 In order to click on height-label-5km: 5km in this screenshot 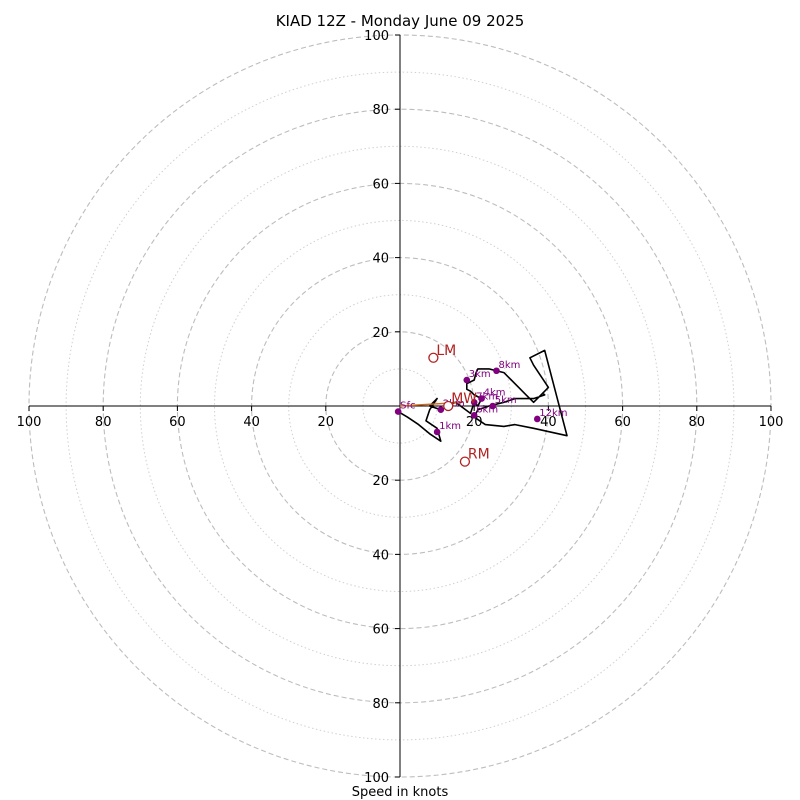, I will do `click(506, 400)`.